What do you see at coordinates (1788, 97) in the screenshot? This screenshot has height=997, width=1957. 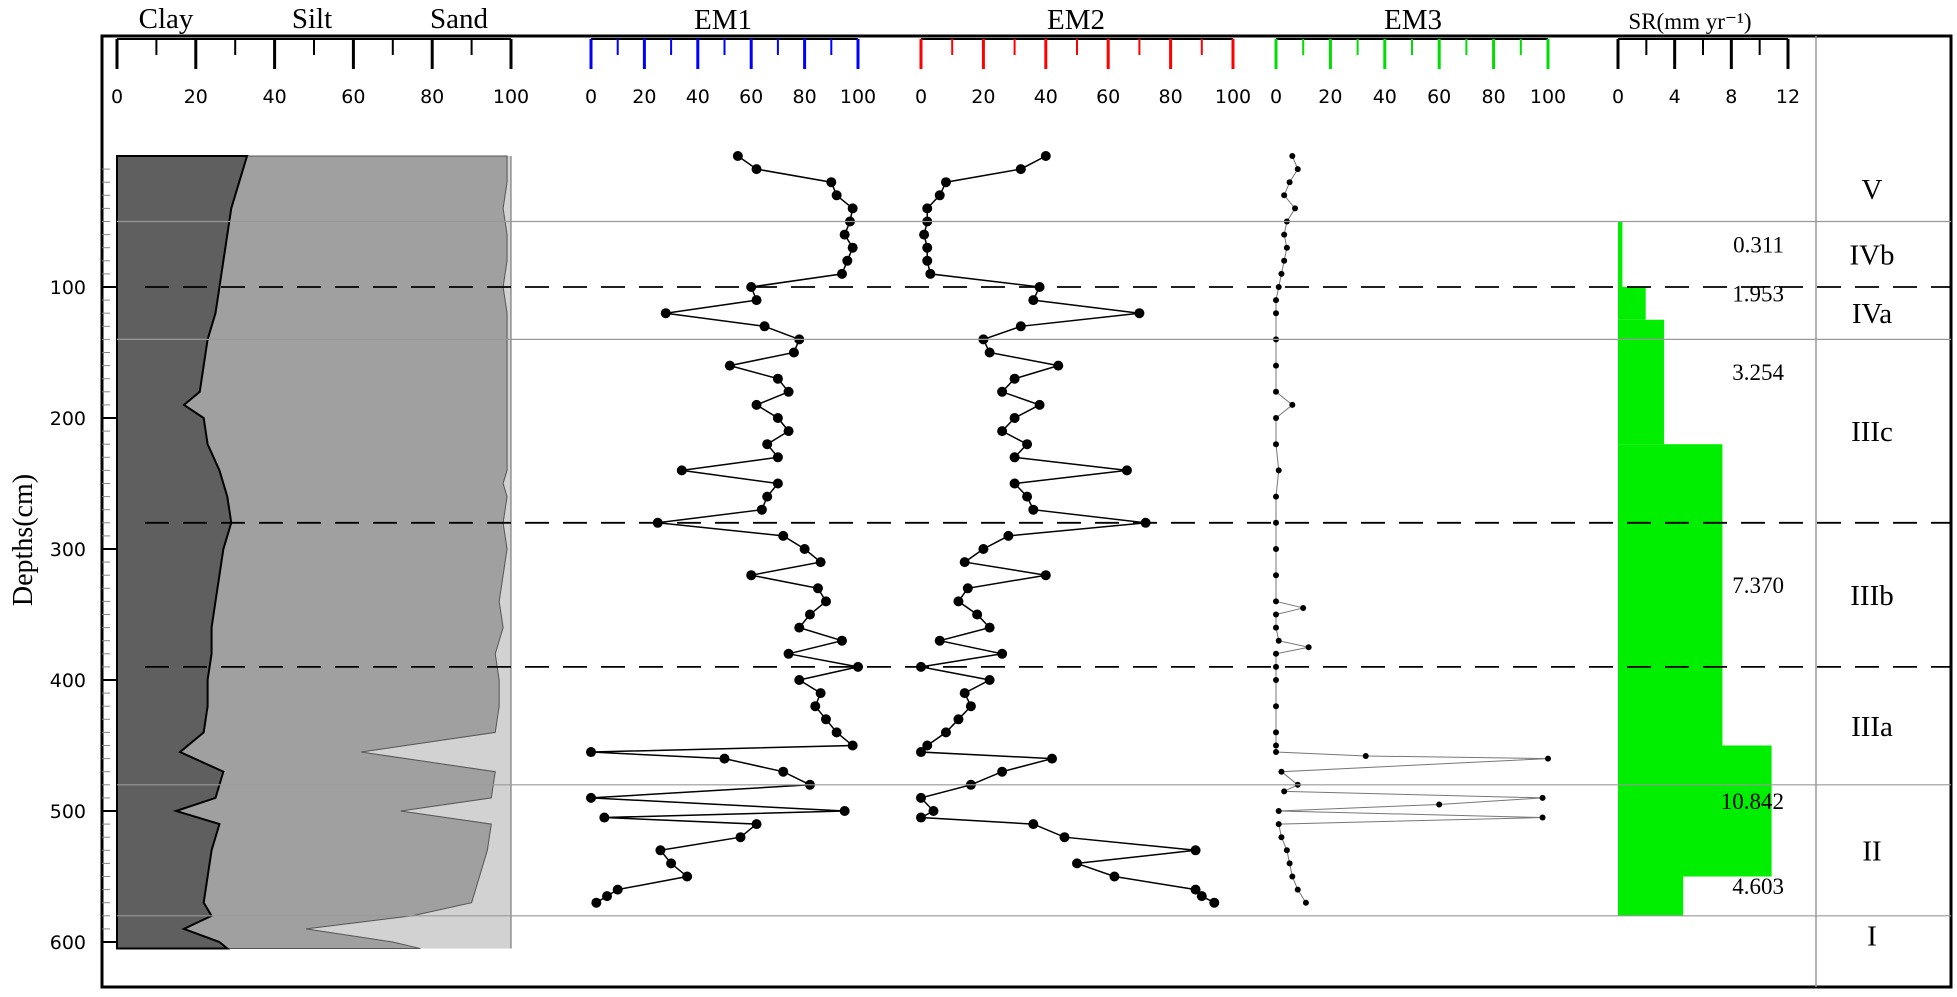 I see `sr-tick-label: 12` at bounding box center [1788, 97].